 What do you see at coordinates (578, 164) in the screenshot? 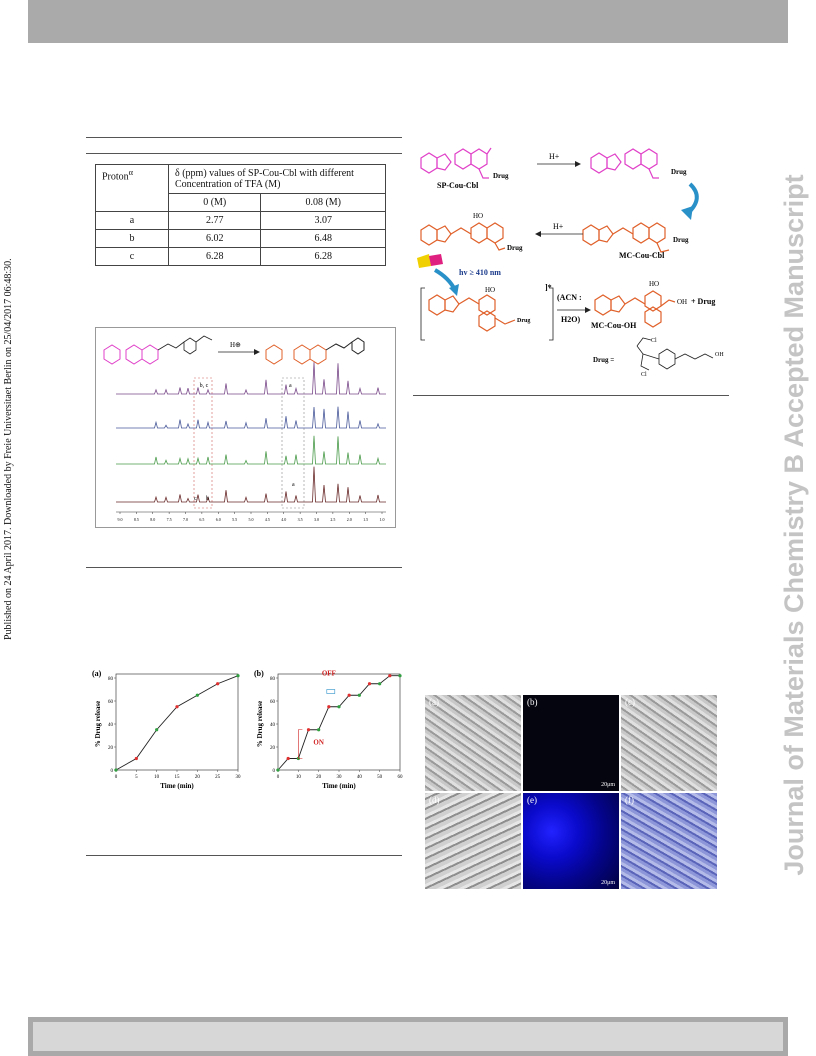
I see `arrowhead-h1` at bounding box center [578, 164].